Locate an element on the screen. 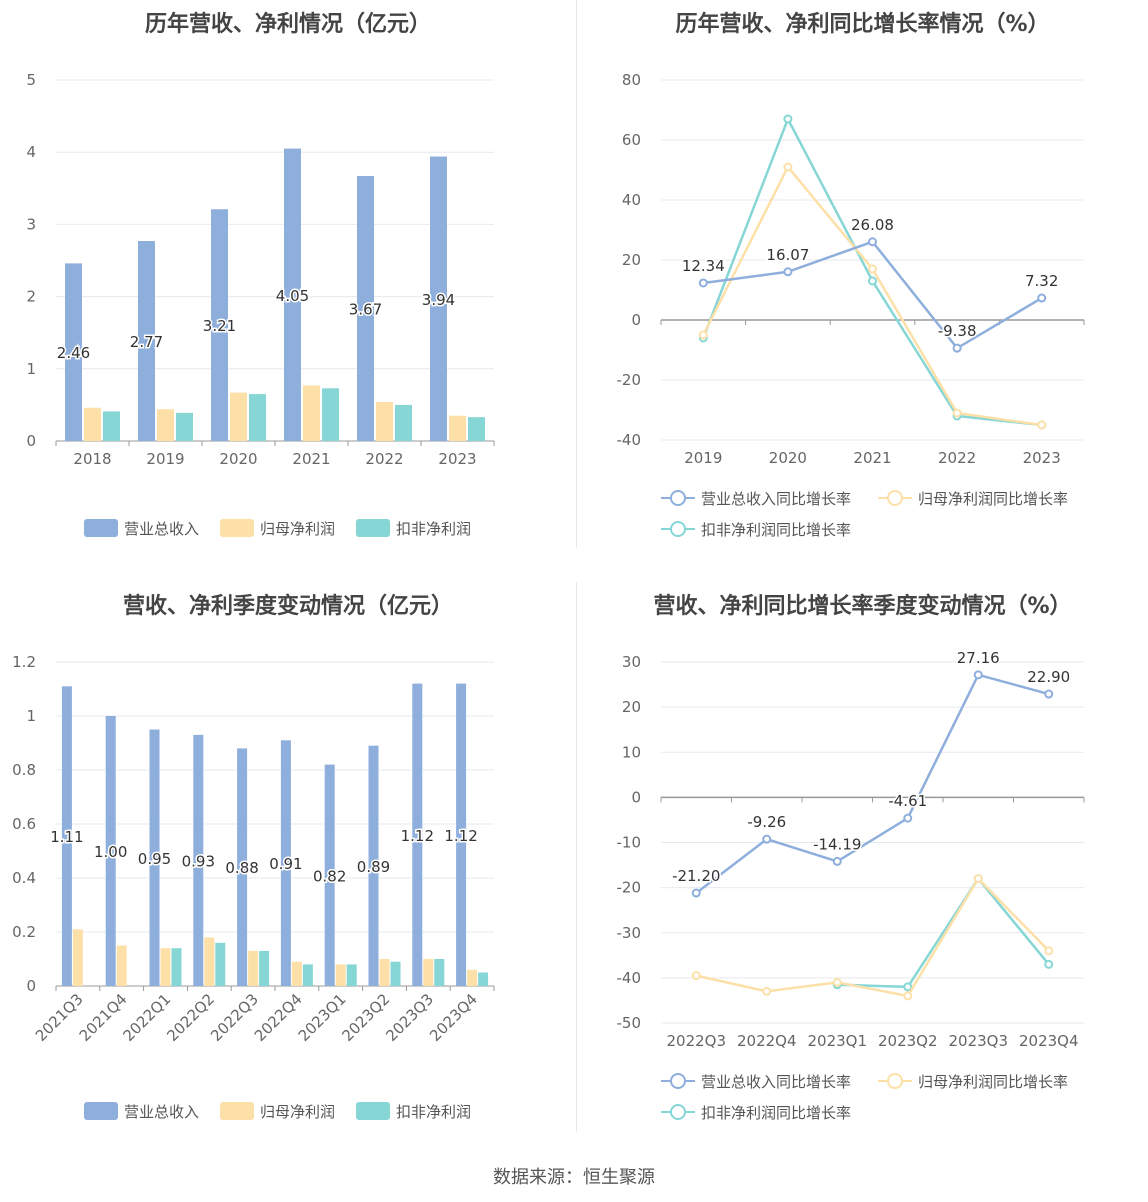 The height and width of the screenshot is (1202, 1148). legend-label: 归母净利润 is located at coordinates (297, 1112).